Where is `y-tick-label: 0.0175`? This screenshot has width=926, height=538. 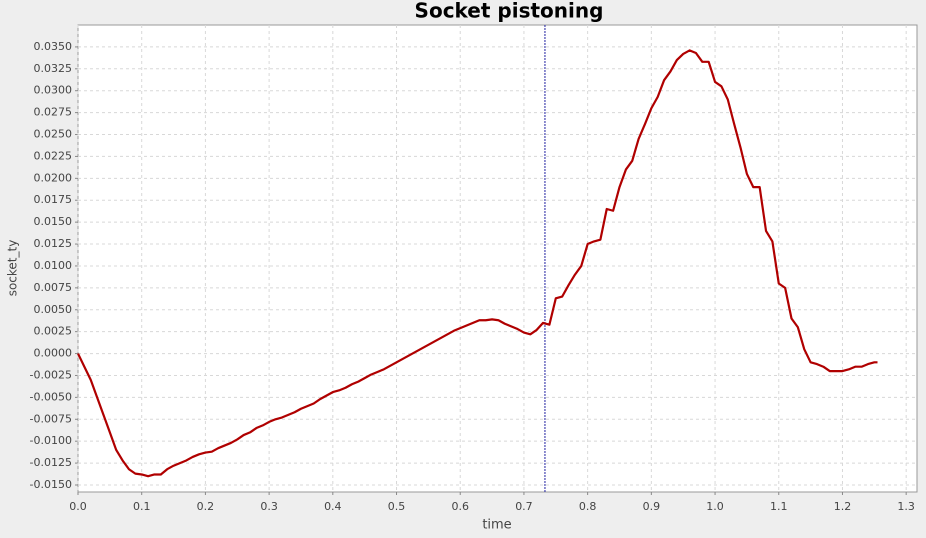
y-tick-label: 0.0175 is located at coordinates (53, 199).